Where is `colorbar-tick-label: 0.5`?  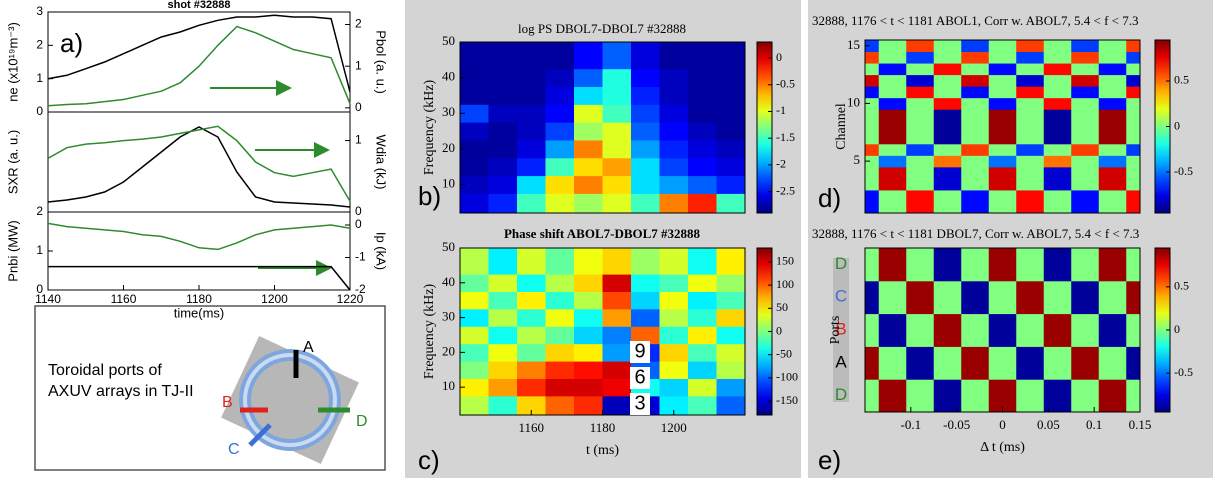
colorbar-tick-label: 0.5 is located at coordinates (1181, 80).